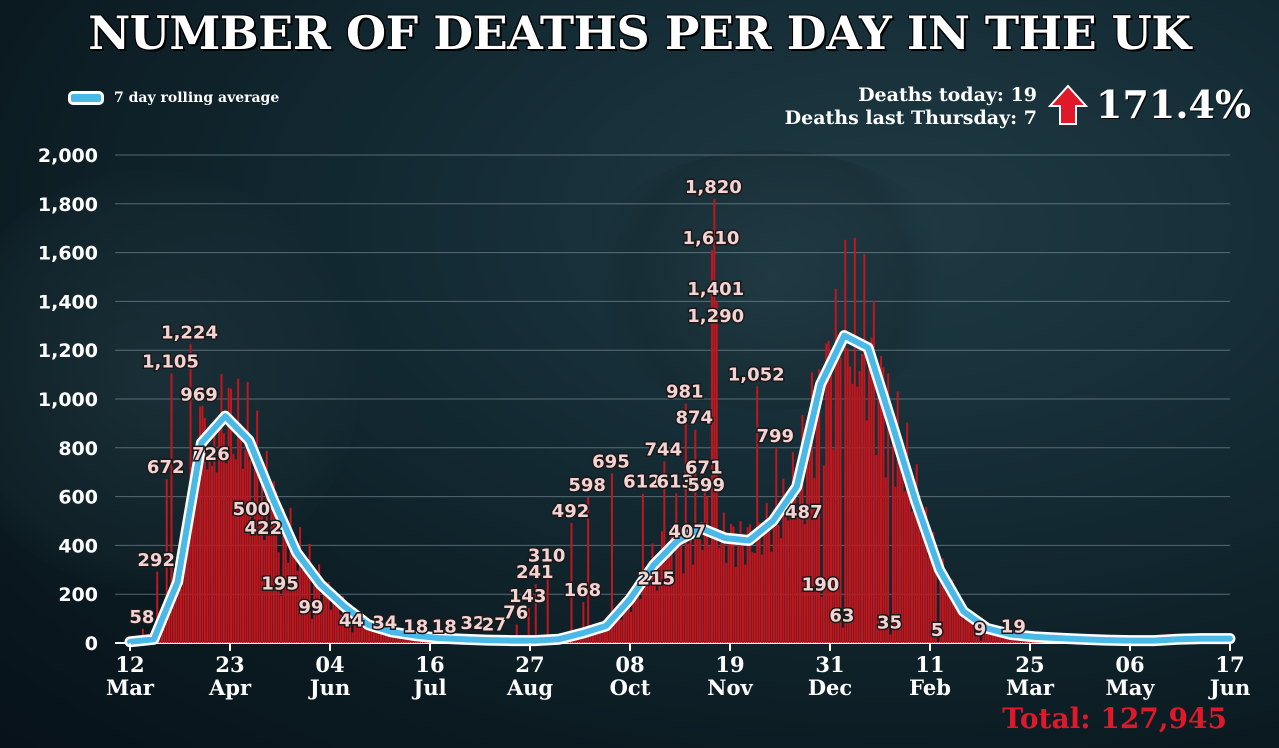 This screenshot has height=748, width=1279. I want to click on data-label: 143, so click(528, 596).